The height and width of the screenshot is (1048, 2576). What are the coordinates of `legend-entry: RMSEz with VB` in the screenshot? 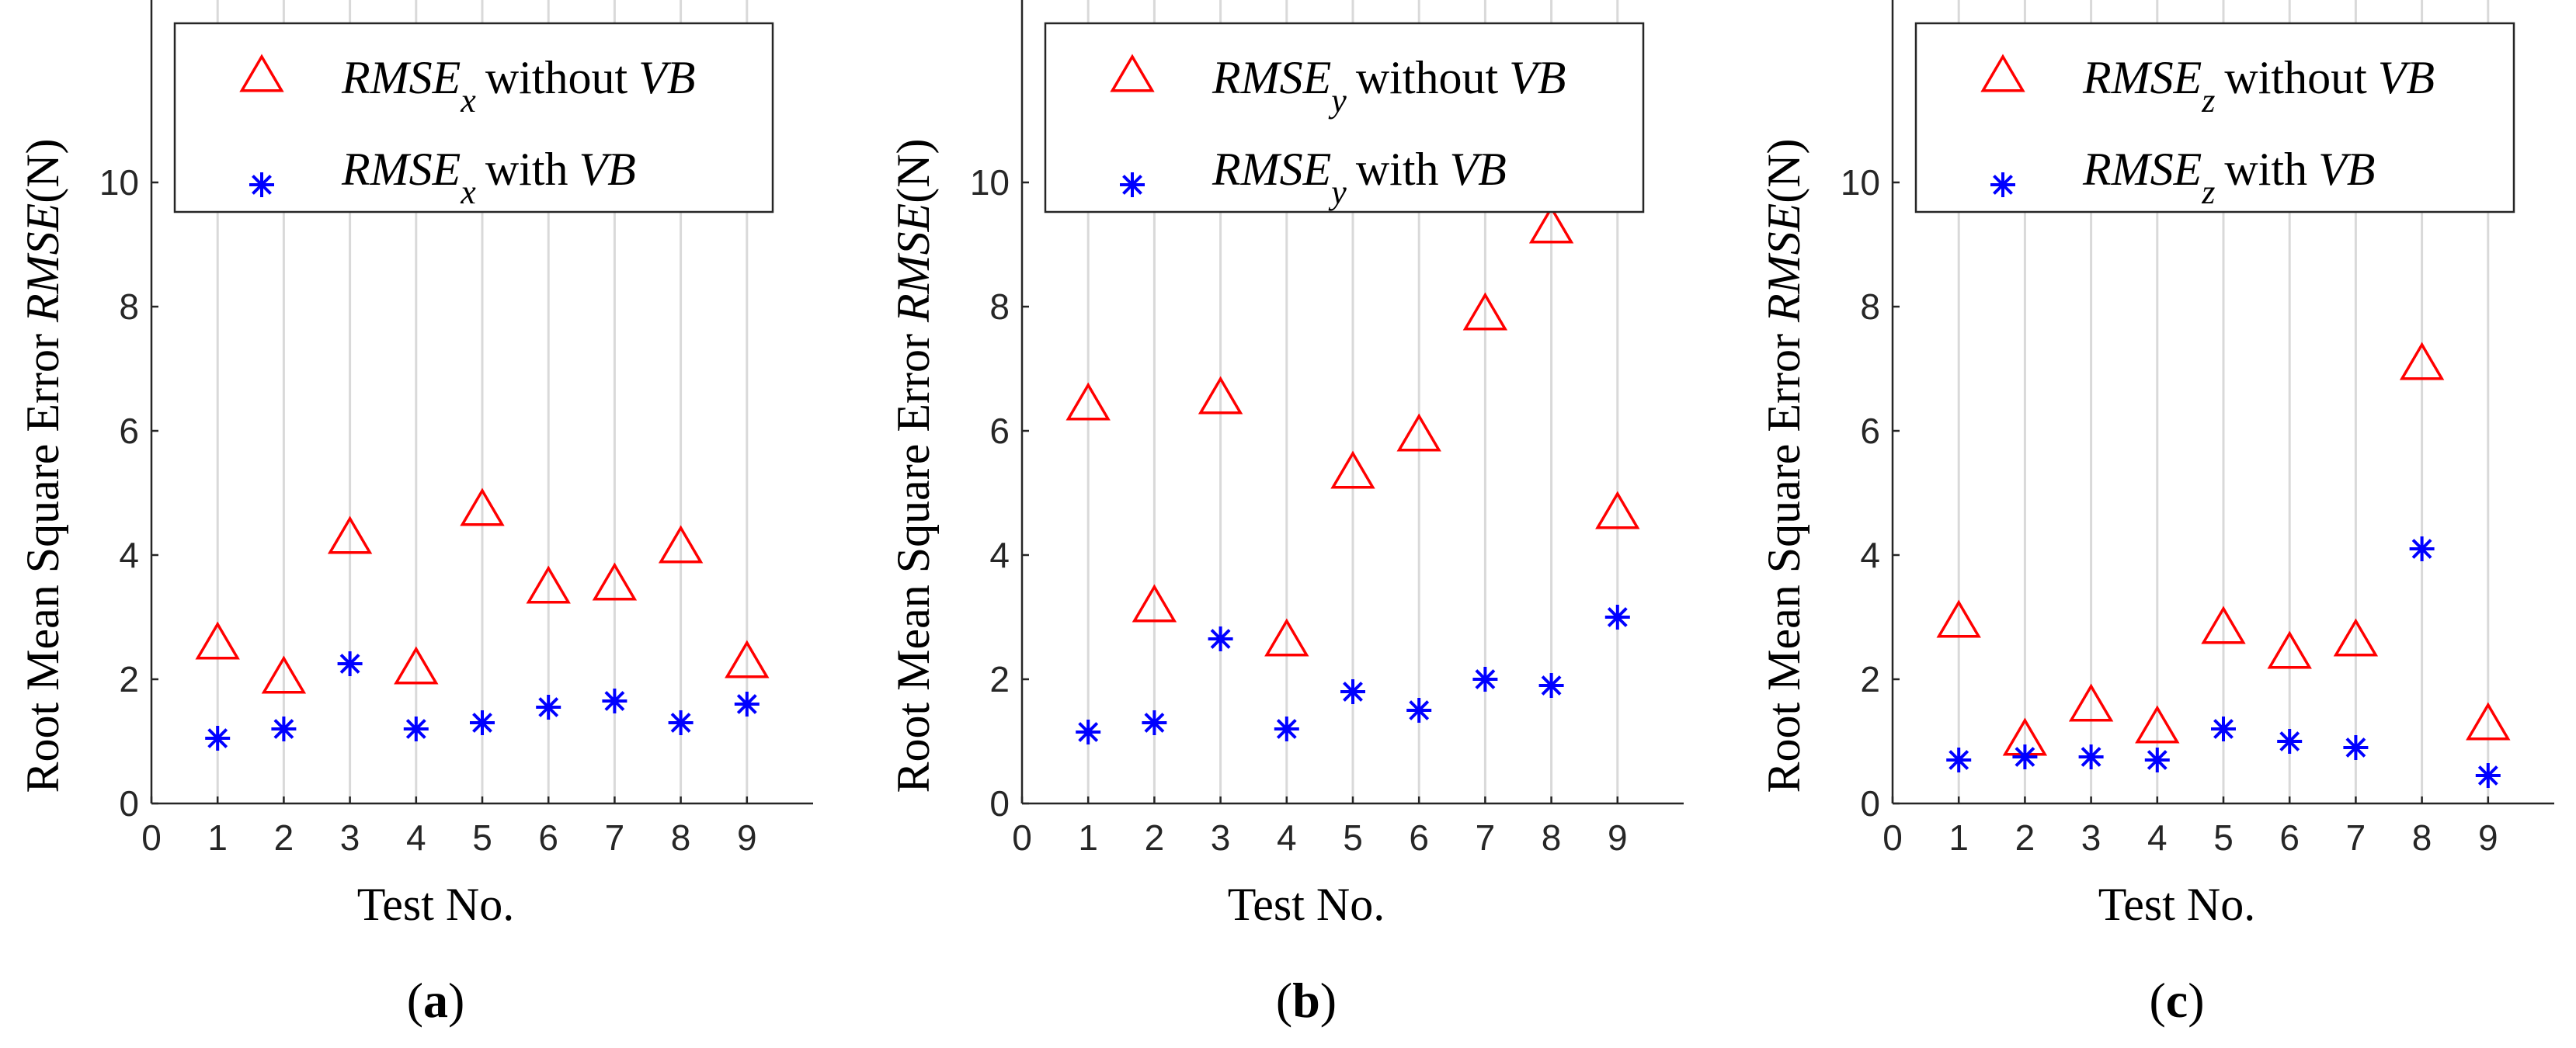 It's located at (2228, 177).